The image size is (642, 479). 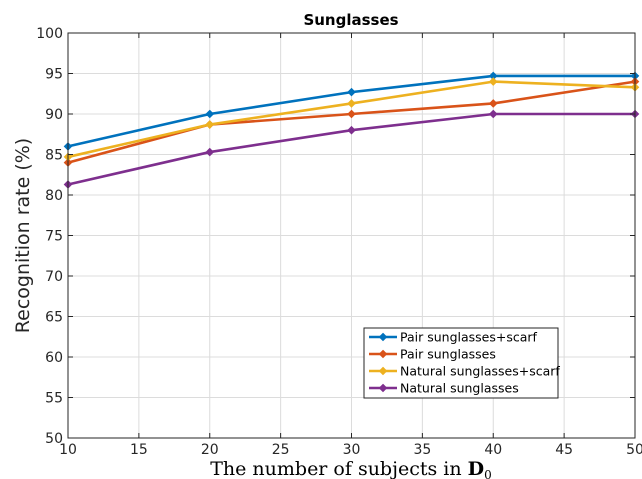 What do you see at coordinates (54, 439) in the screenshot?
I see `y-tick-label: 50` at bounding box center [54, 439].